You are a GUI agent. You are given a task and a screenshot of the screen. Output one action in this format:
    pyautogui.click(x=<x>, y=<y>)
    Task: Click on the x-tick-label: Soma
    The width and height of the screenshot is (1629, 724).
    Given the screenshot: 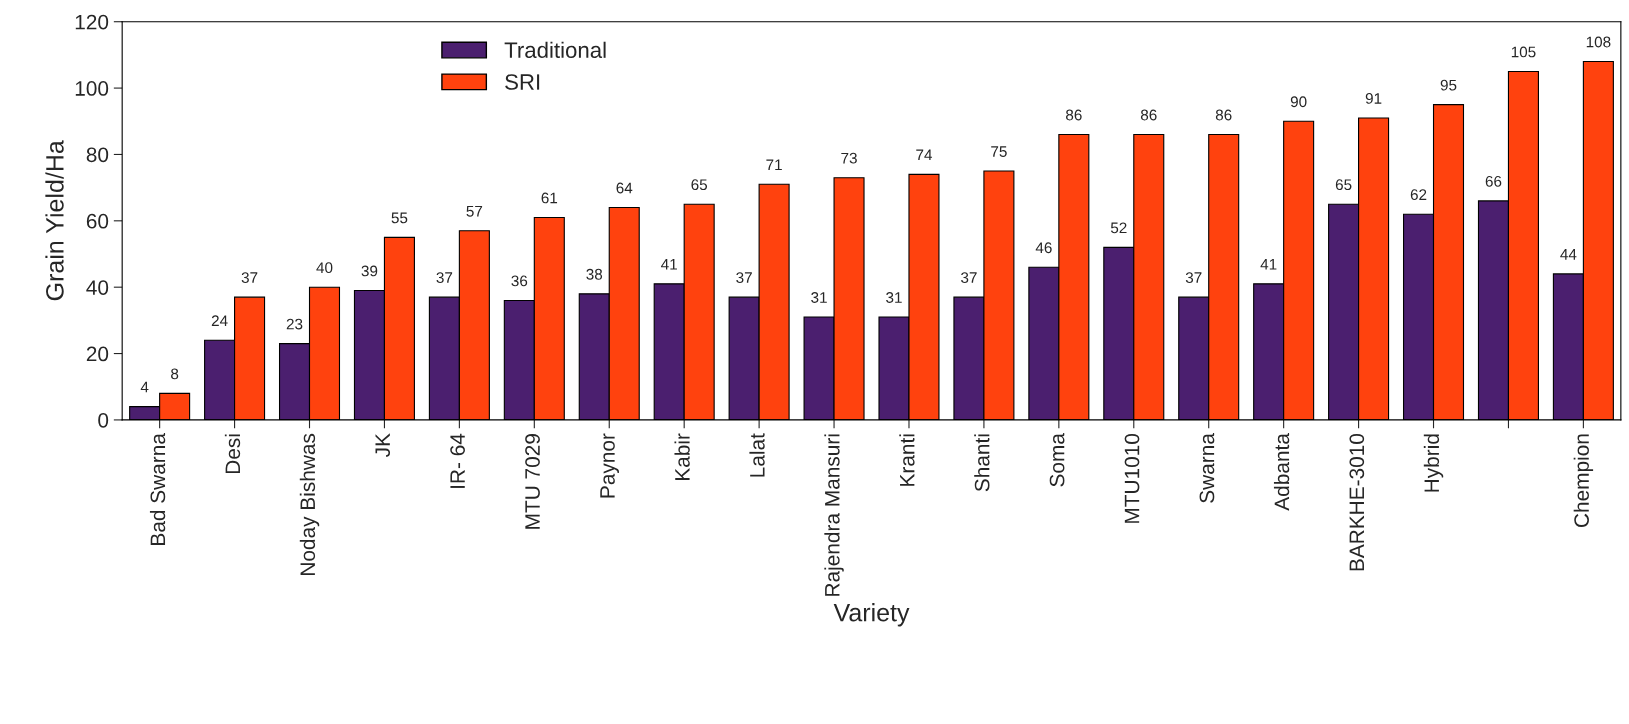 What is the action you would take?
    pyautogui.click(x=1057, y=460)
    